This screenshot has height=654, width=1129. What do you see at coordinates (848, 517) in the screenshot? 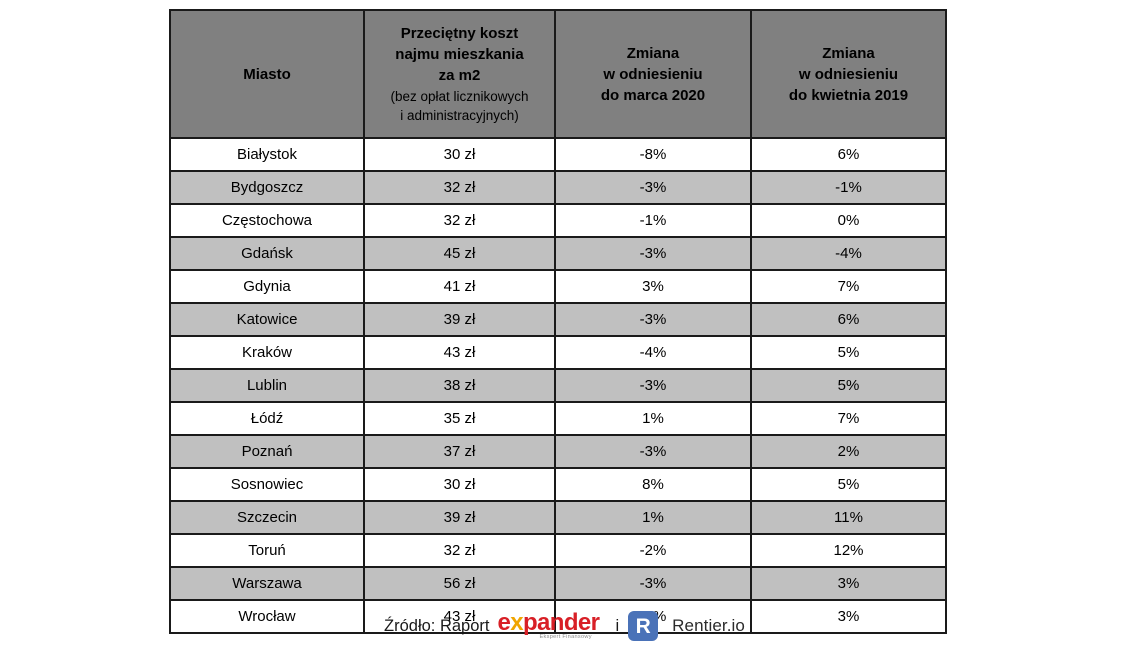
I see `table-cell-change-april-2019: 11%` at bounding box center [848, 517].